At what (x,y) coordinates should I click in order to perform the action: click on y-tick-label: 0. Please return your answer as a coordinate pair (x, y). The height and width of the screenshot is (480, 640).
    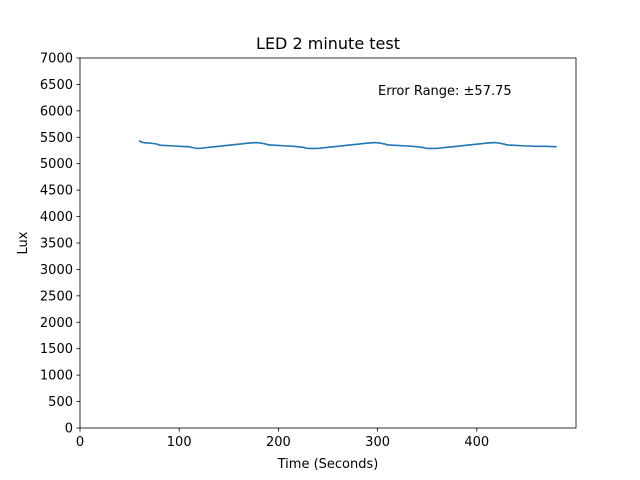
    Looking at the image, I should click on (69, 429).